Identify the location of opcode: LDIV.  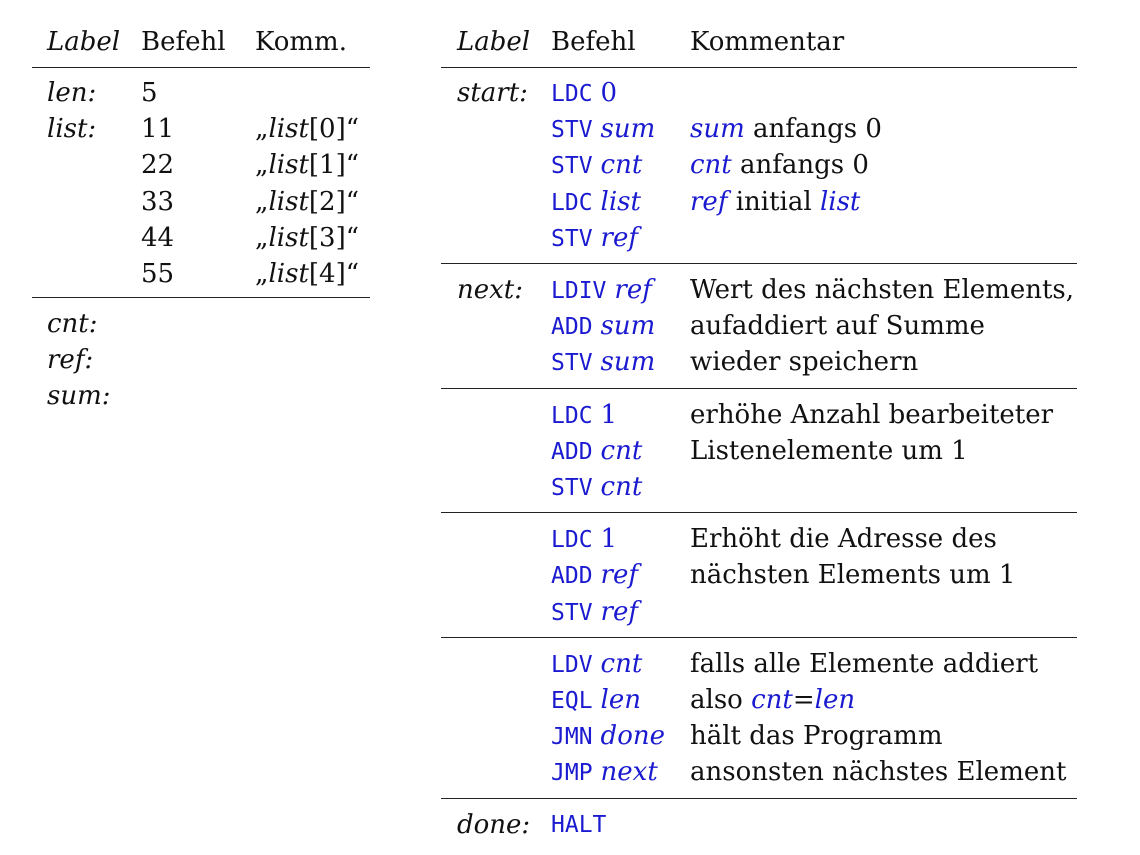
(579, 291).